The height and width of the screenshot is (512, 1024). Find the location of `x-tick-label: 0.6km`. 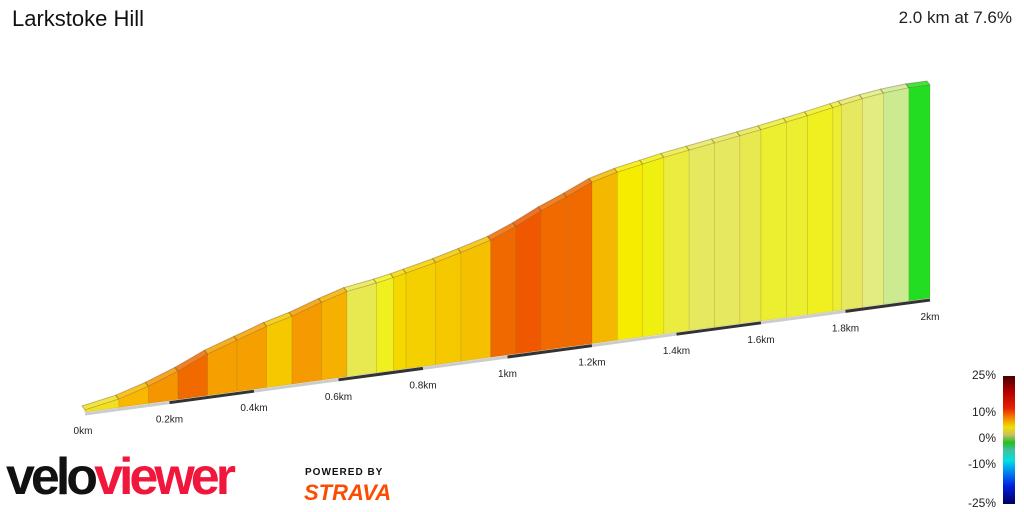

x-tick-label: 0.6km is located at coordinates (338, 397).